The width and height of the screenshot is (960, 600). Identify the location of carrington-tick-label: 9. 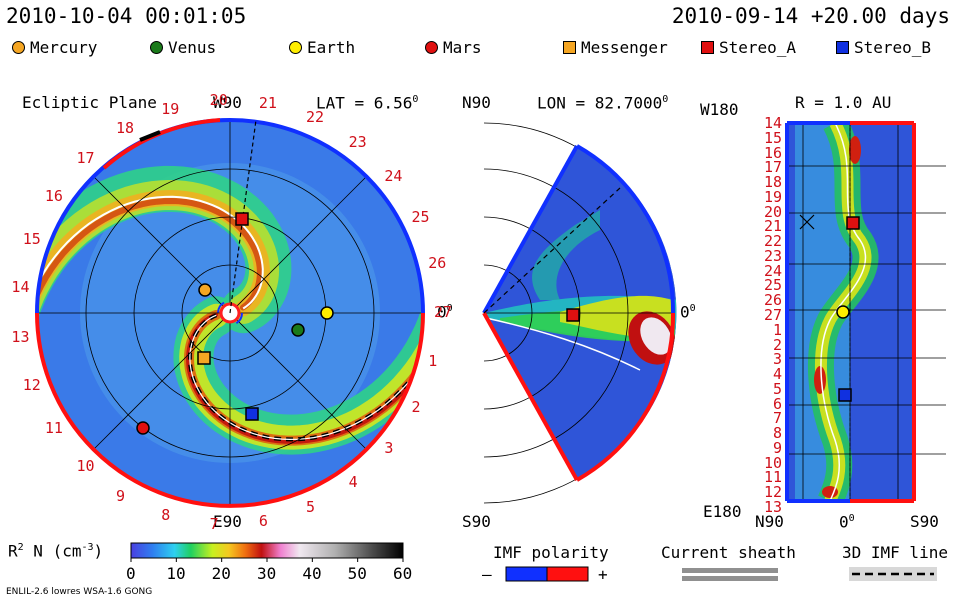
(121, 495).